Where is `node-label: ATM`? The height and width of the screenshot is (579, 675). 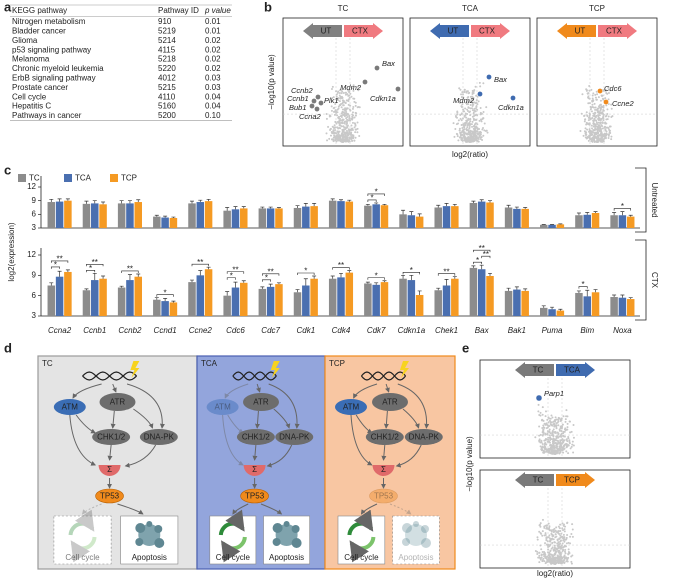
node-label: ATM is located at coordinates (351, 407).